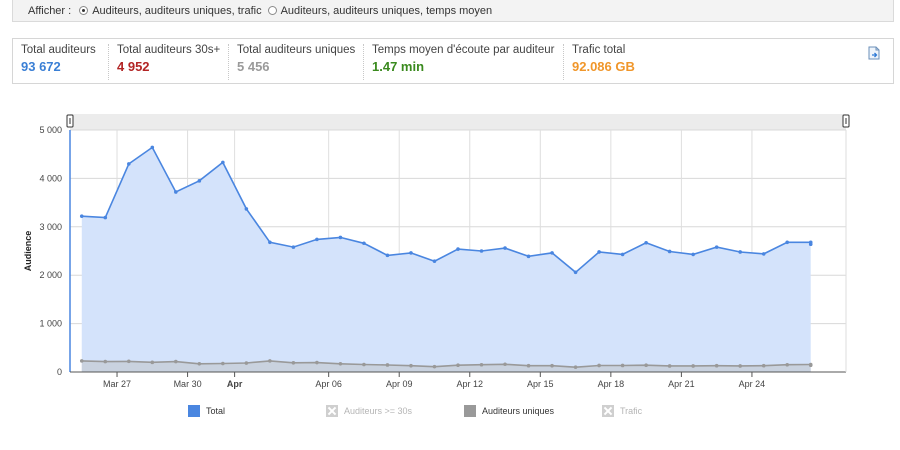 The image size is (900, 450). I want to click on export-document-icon, so click(874, 53).